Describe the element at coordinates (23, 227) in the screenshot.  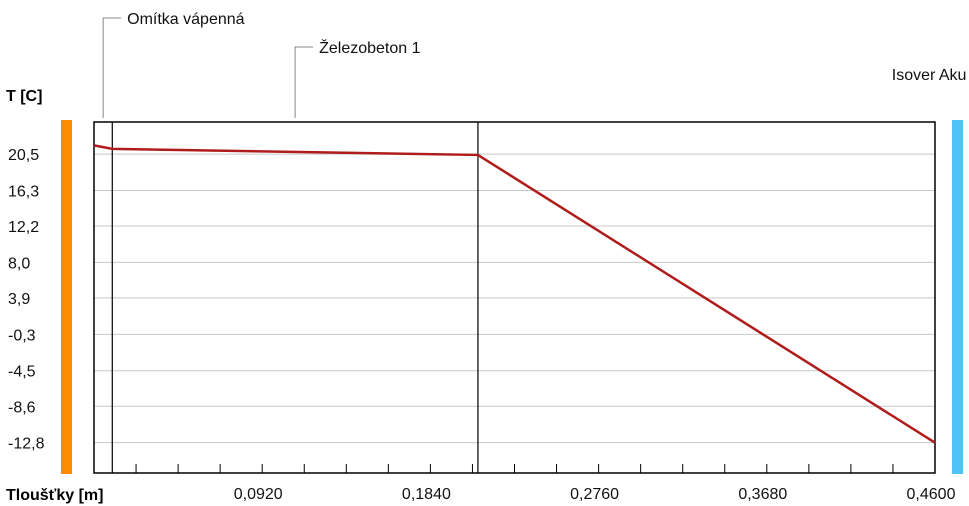
I see `y-tick-label: 12,2` at that location.